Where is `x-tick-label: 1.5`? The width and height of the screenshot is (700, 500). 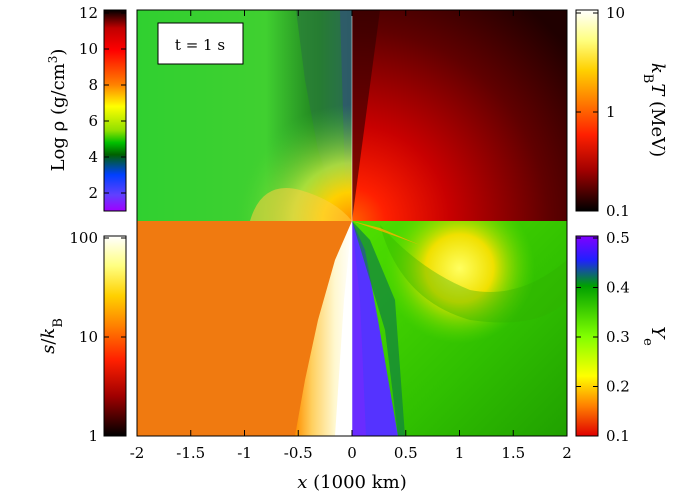 x-tick-label: 1.5 is located at coordinates (513, 453).